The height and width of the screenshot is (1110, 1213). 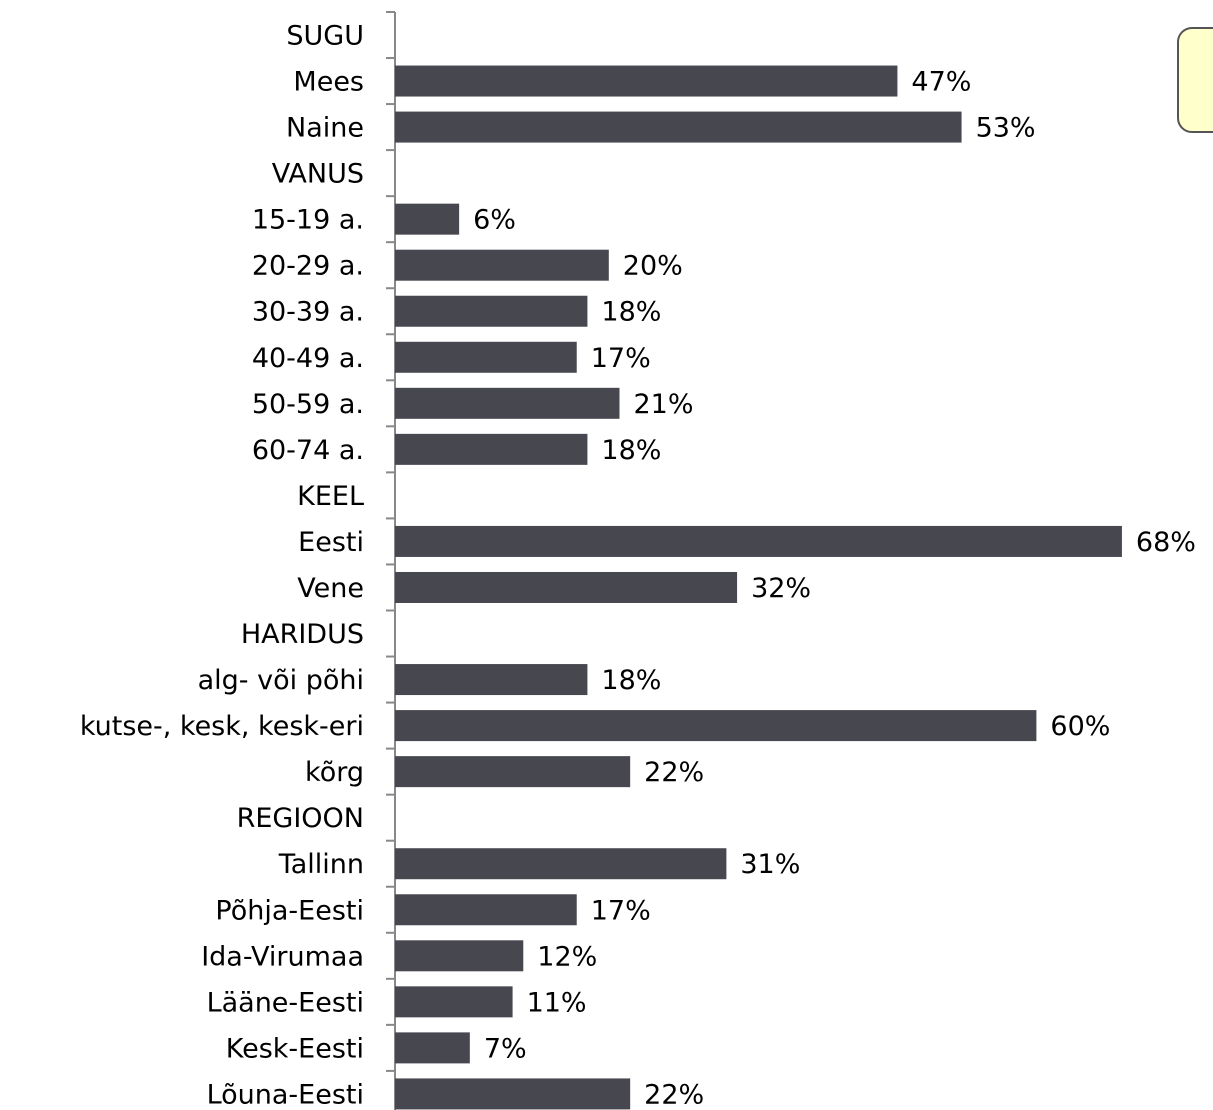 I want to click on category-label: Põhja-Eesti, so click(x=289, y=910).